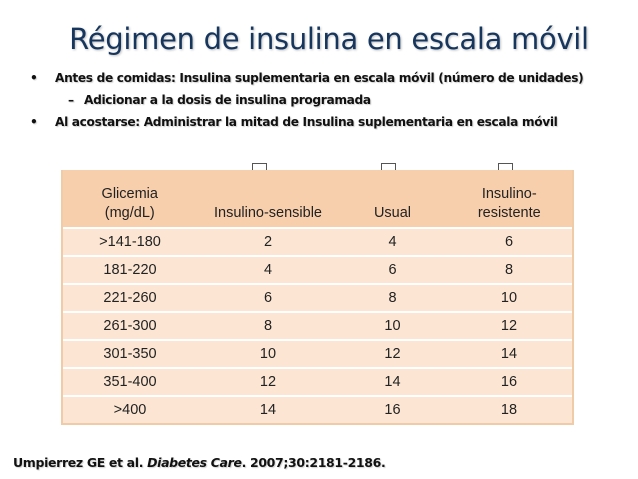 This screenshot has width=638, height=479. What do you see at coordinates (510, 381) in the screenshot?
I see `cell-resistant: 16` at bounding box center [510, 381].